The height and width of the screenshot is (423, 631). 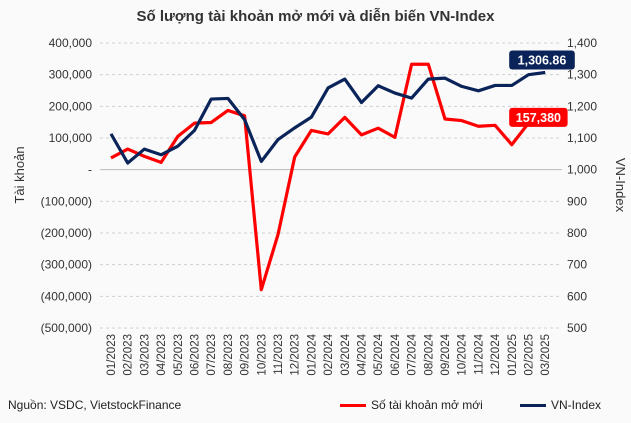 What do you see at coordinates (577, 265) in the screenshot?
I see `y2-tick-label: 700` at bounding box center [577, 265].